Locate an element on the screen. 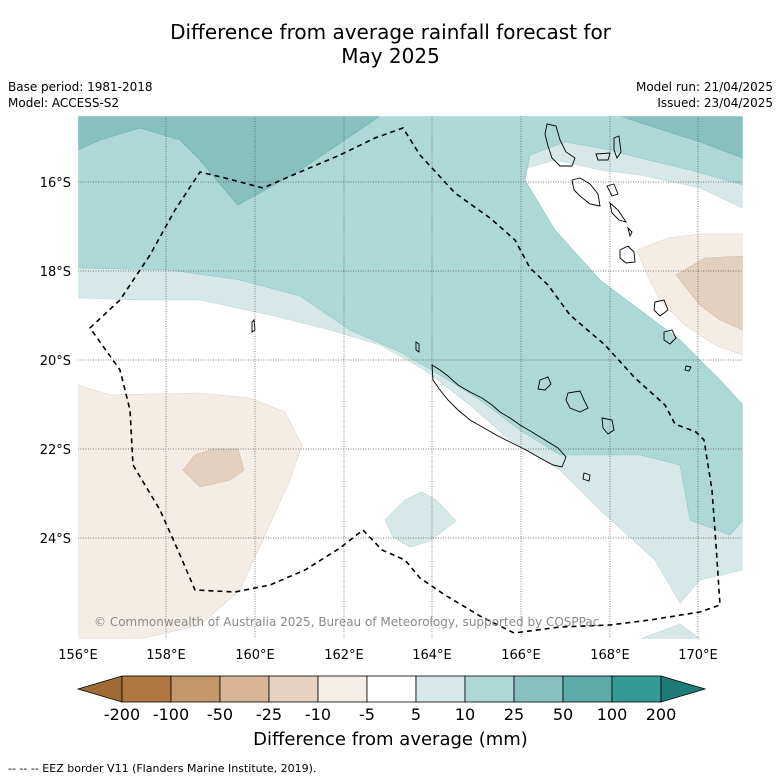  lat-label-22s: 22°S is located at coordinates (55, 450).